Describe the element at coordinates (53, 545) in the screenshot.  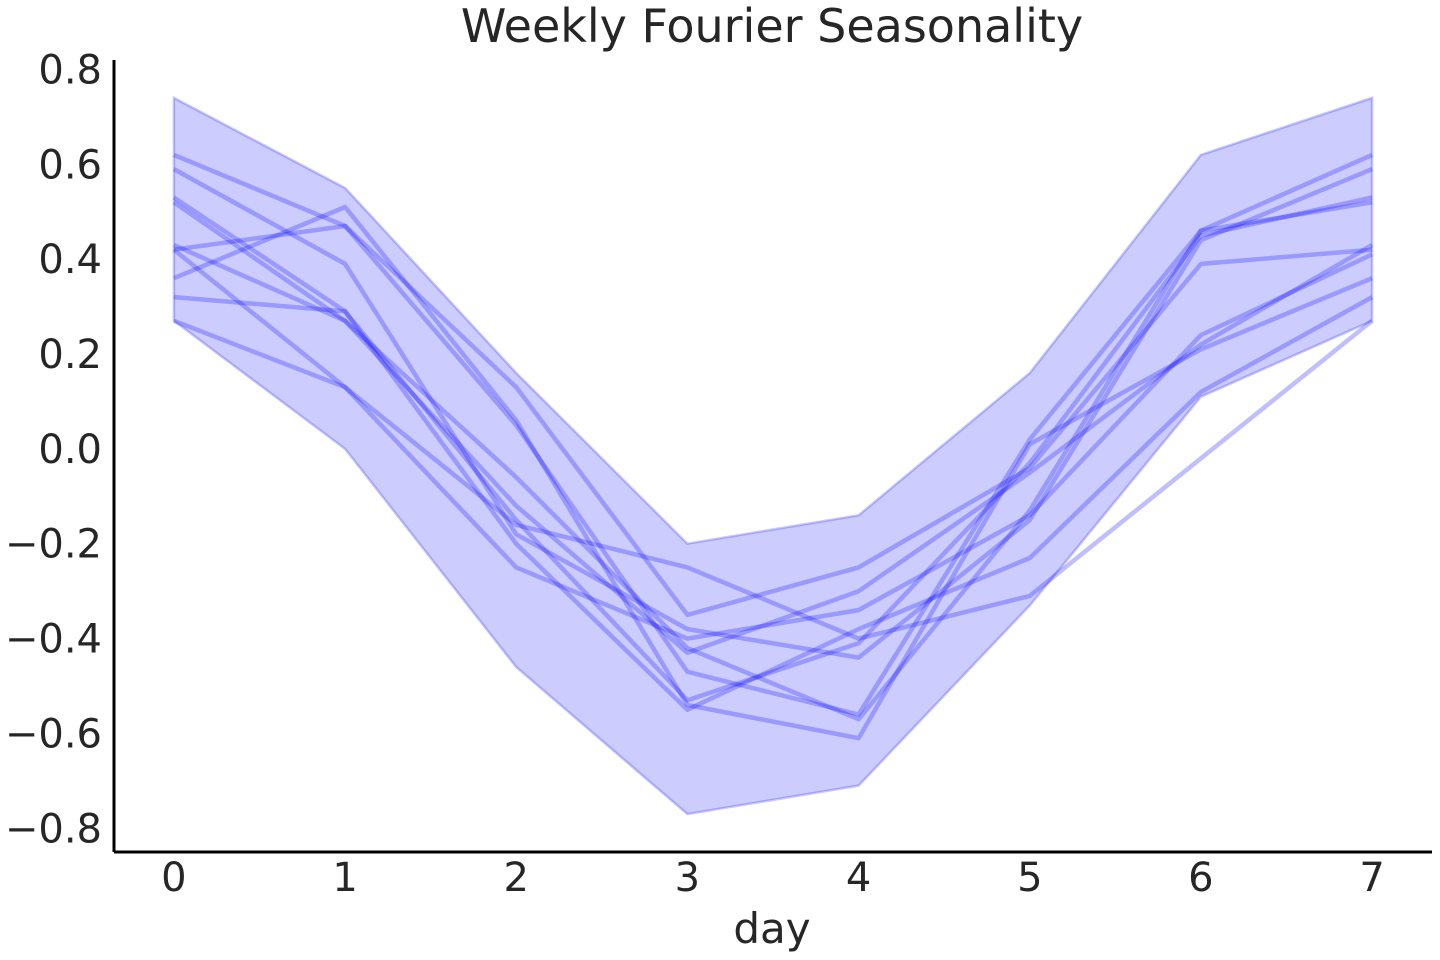
I see `y-tick-label: −0.2` at that location.